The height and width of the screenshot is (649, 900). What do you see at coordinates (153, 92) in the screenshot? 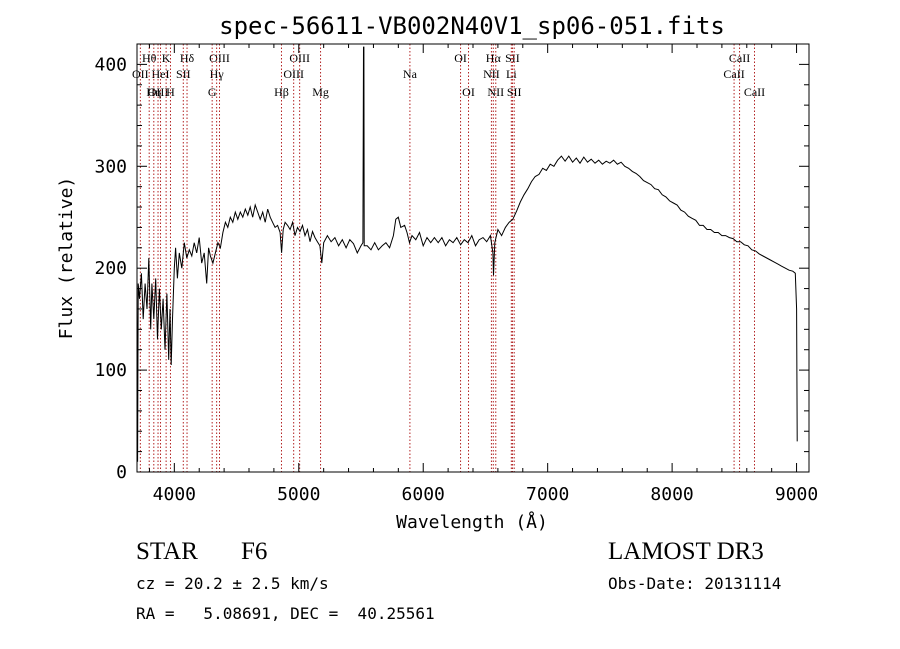
I see `line-label: Hη` at bounding box center [153, 92].